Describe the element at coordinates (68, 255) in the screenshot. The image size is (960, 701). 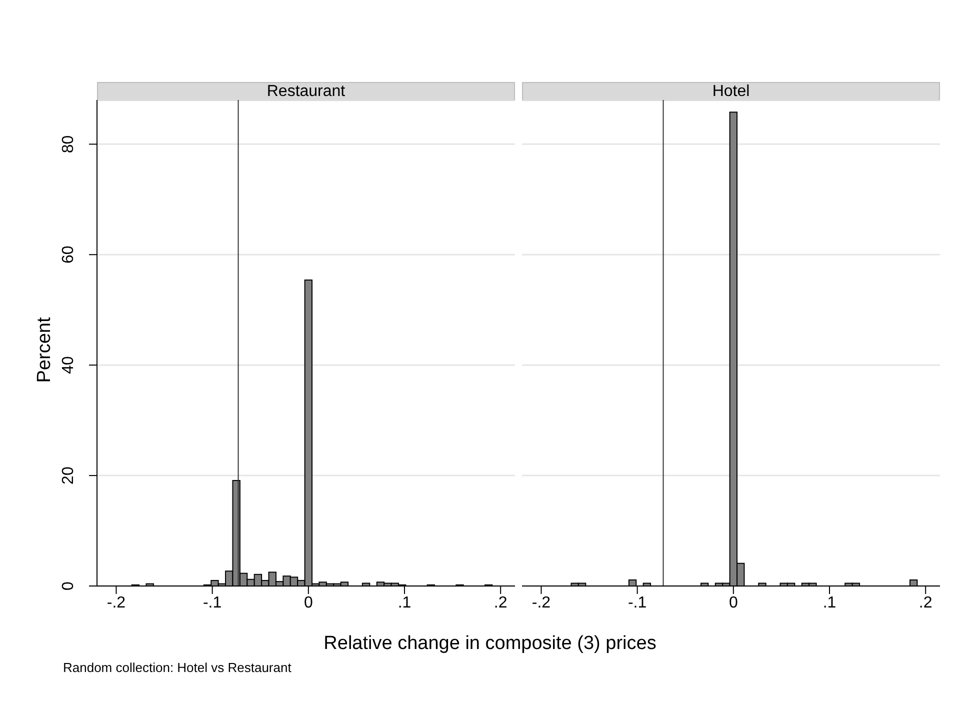
I see `y-tick-label: 60` at that location.